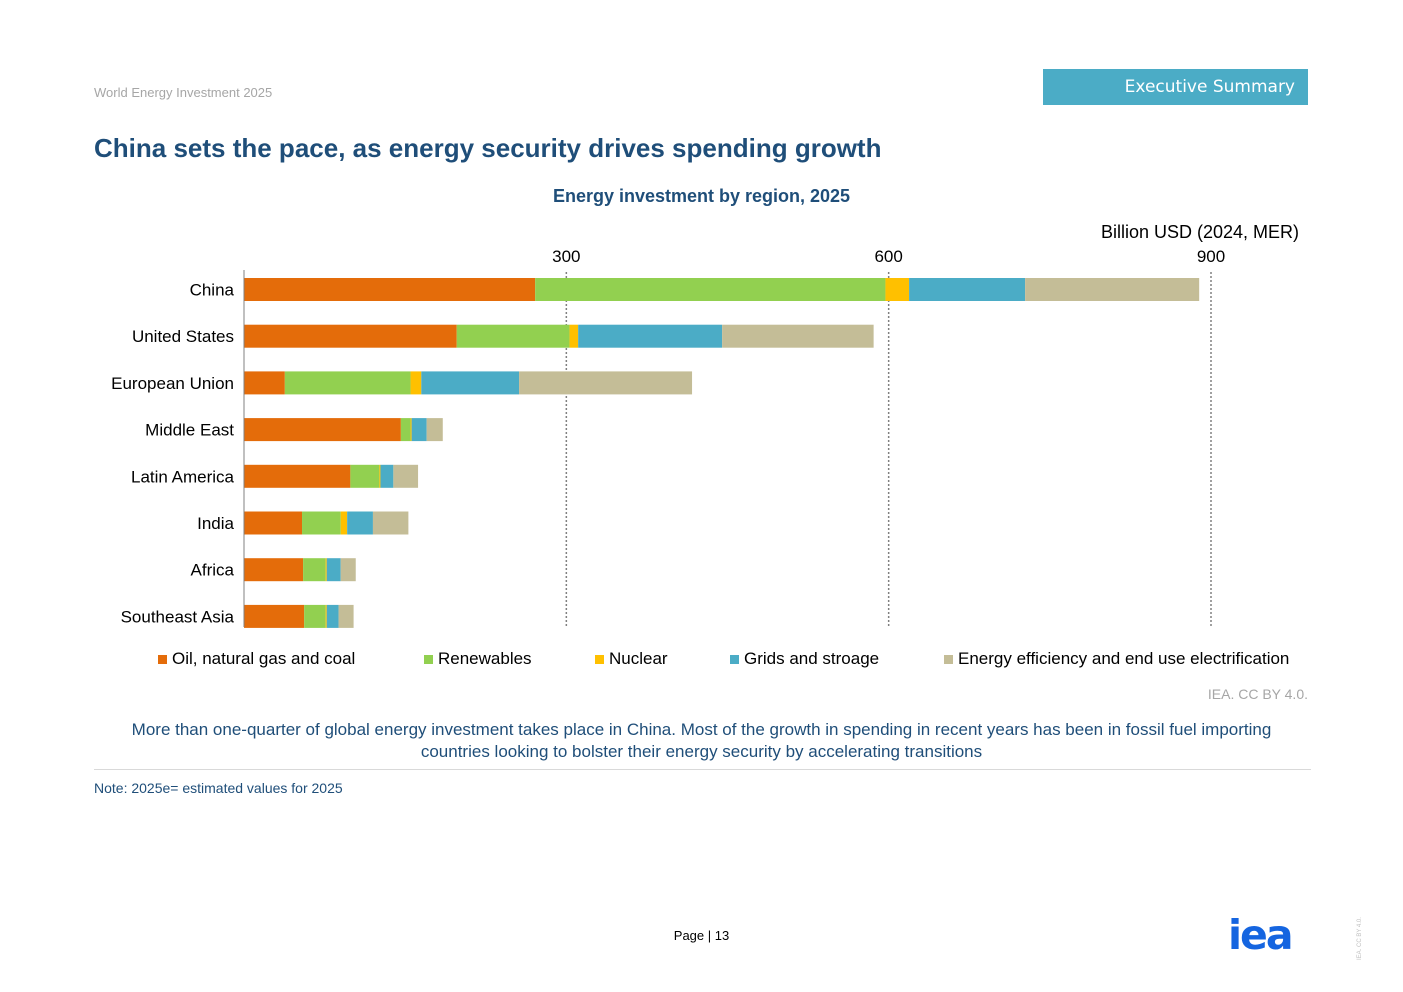 The width and height of the screenshot is (1403, 992). Describe the element at coordinates (1112, 289) in the screenshot. I see `bar-china-energy-efficiency-and-end-use-electrification` at that location.